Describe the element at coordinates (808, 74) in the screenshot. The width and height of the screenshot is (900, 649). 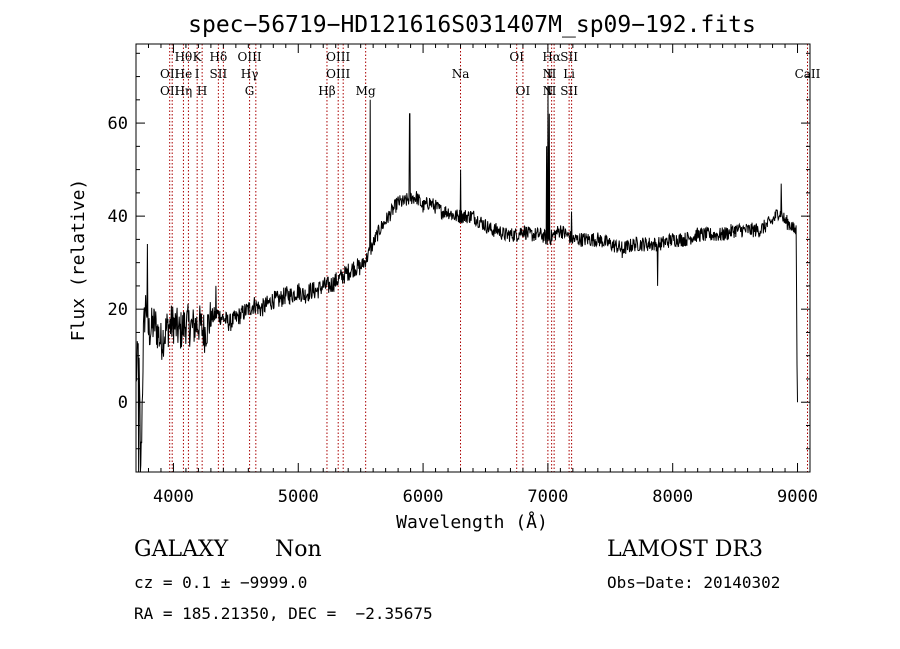
I see `line-label: CaII` at that location.